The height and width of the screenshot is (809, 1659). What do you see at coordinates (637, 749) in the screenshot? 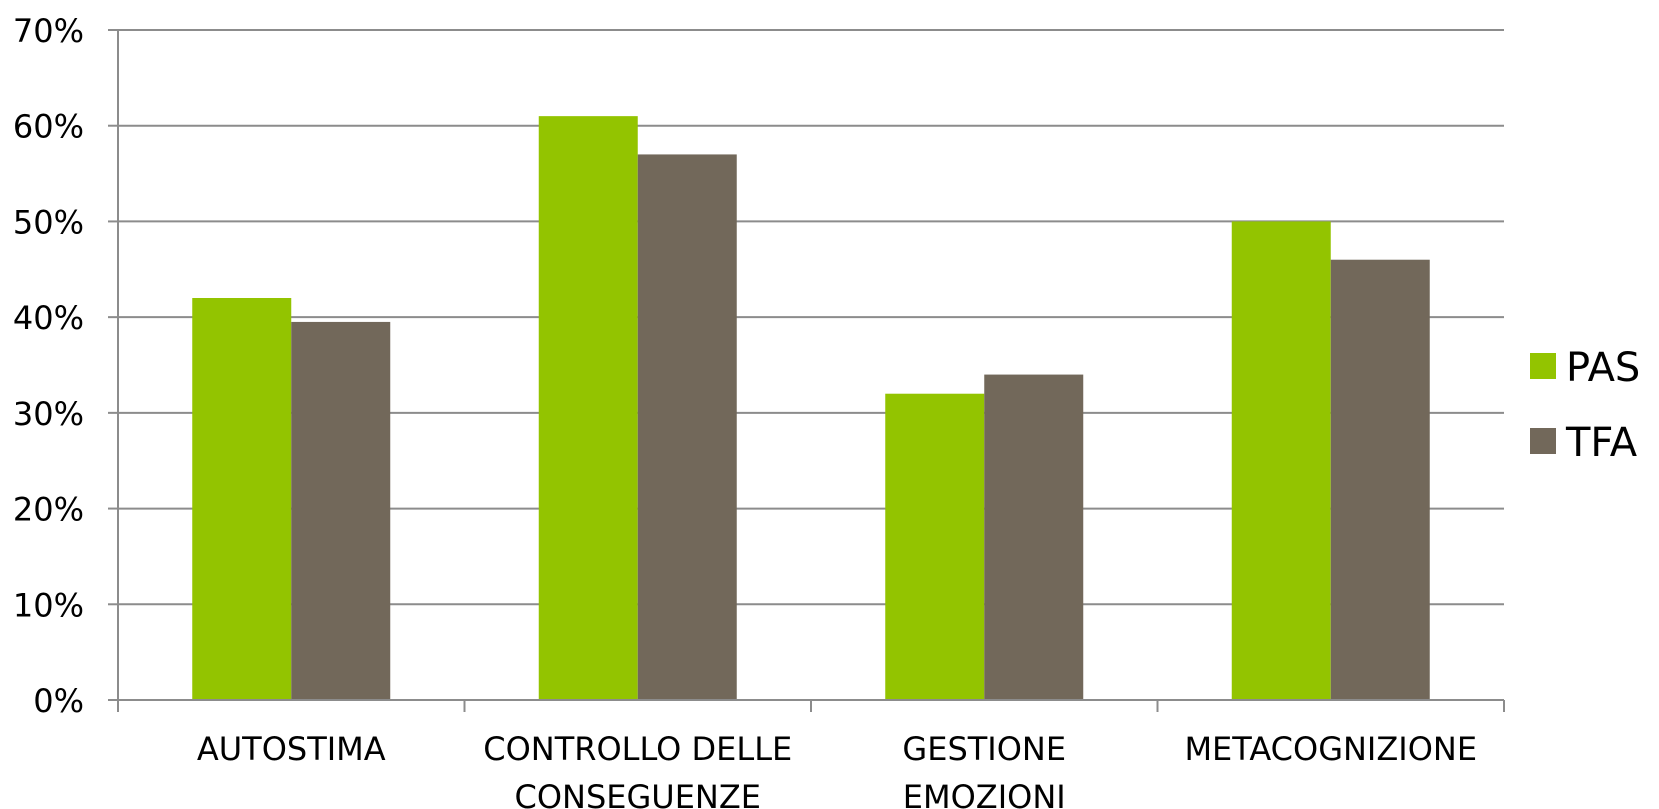
I see `x-category-label: CONTROLLO DELLE` at bounding box center [637, 749].